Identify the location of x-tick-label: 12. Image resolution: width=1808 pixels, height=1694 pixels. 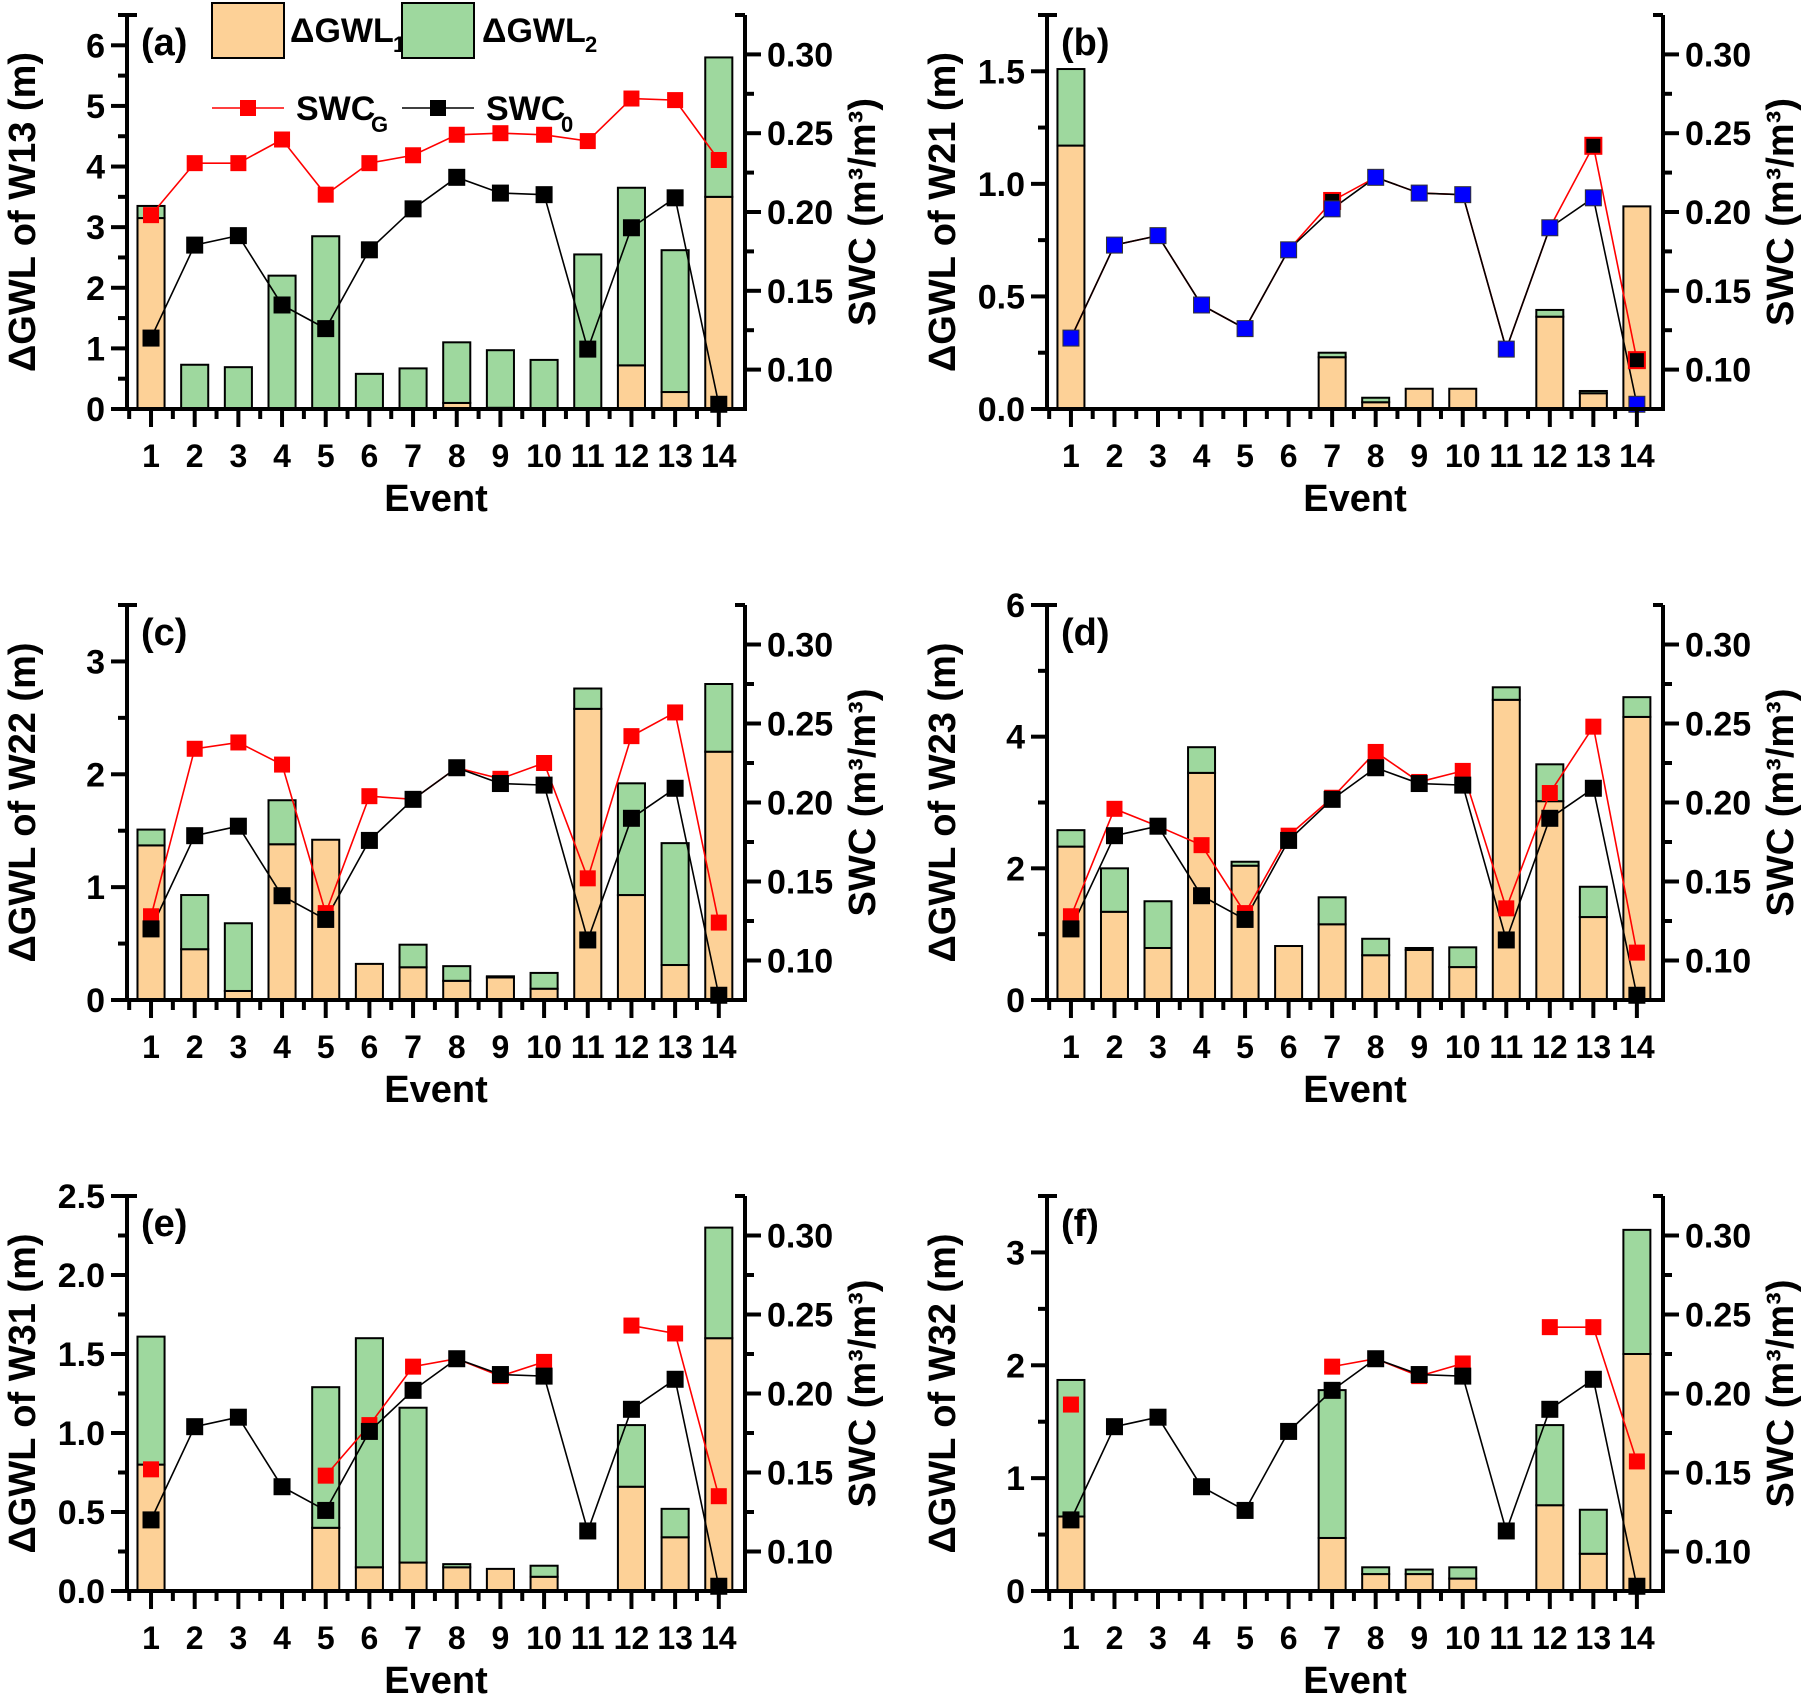
(632, 456).